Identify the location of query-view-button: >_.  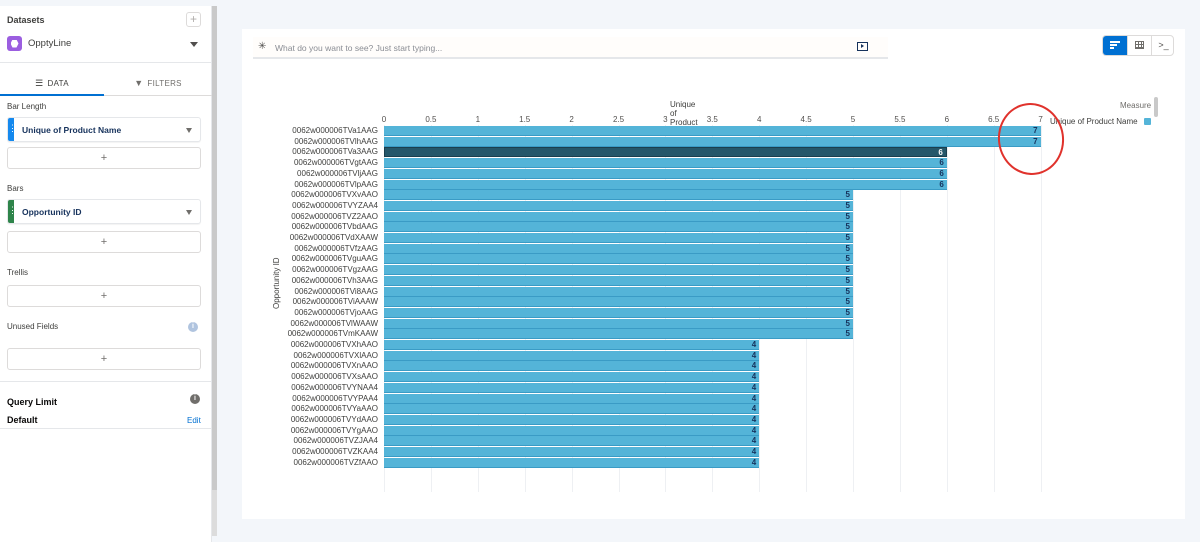
(1163, 45).